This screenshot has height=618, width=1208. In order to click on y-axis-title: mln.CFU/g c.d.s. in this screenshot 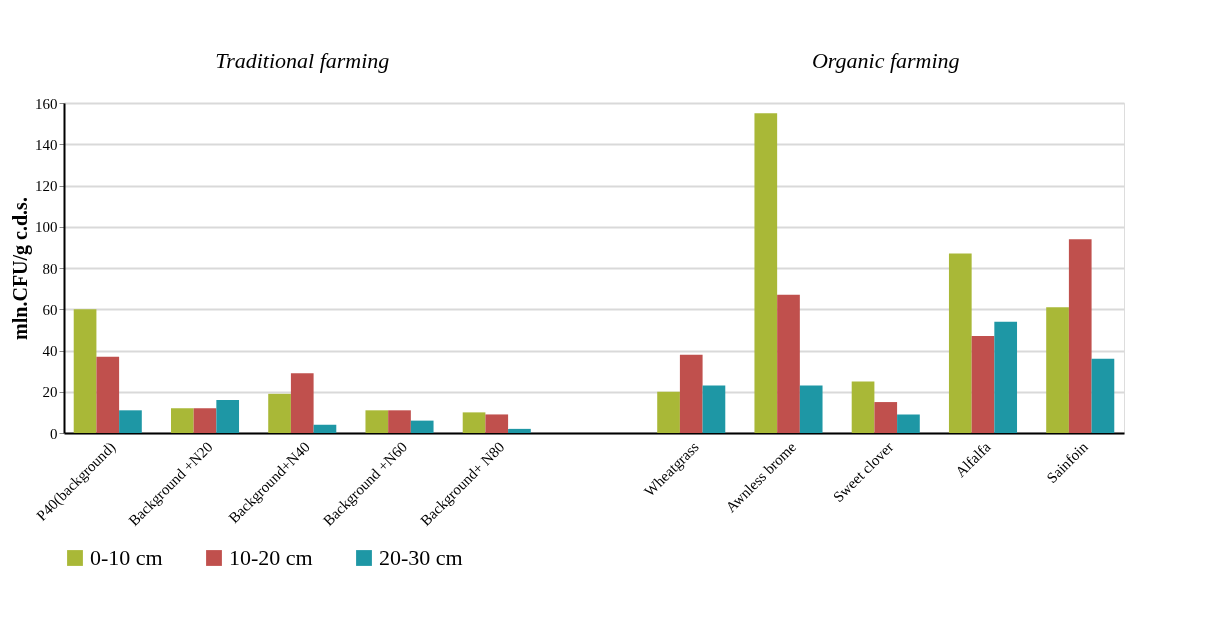, I will do `click(20, 268)`.